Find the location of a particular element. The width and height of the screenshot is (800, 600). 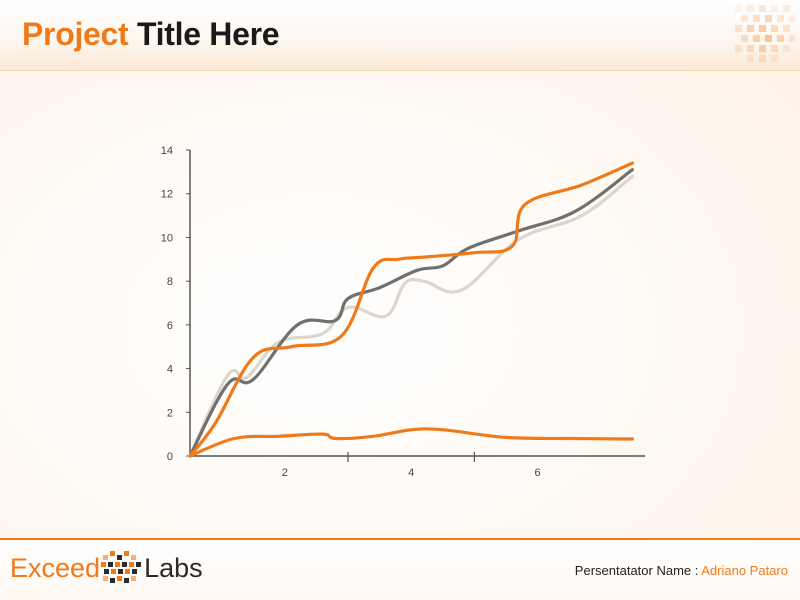

pixel-cluster-icon is located at coordinates (121, 567).